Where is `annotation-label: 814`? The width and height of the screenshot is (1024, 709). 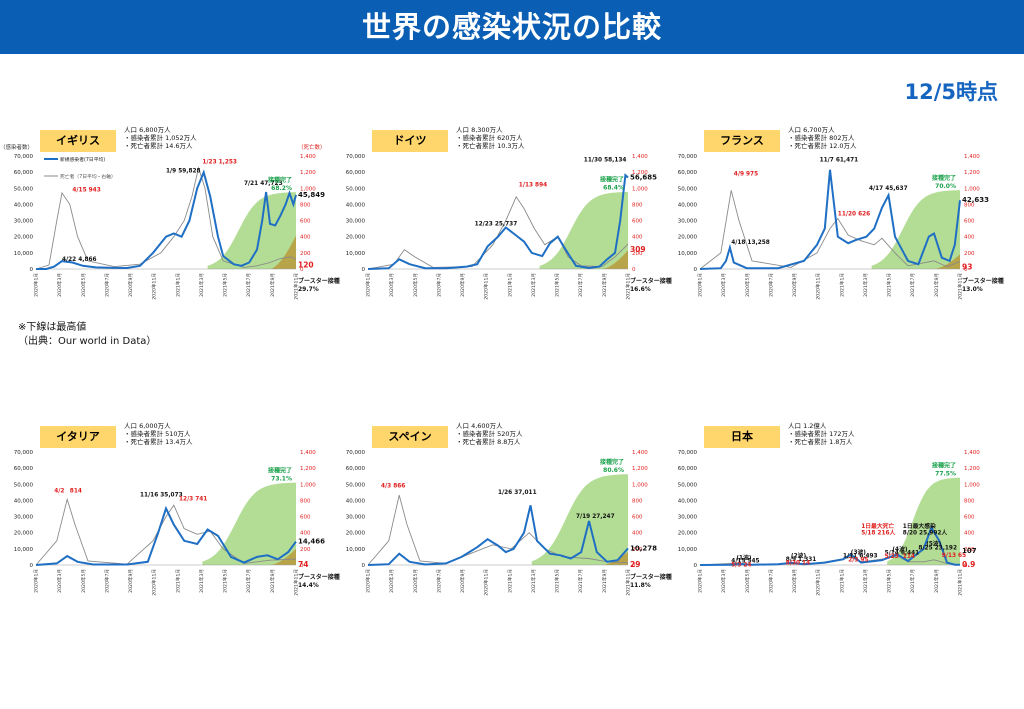 annotation-label: 814 is located at coordinates (76, 491).